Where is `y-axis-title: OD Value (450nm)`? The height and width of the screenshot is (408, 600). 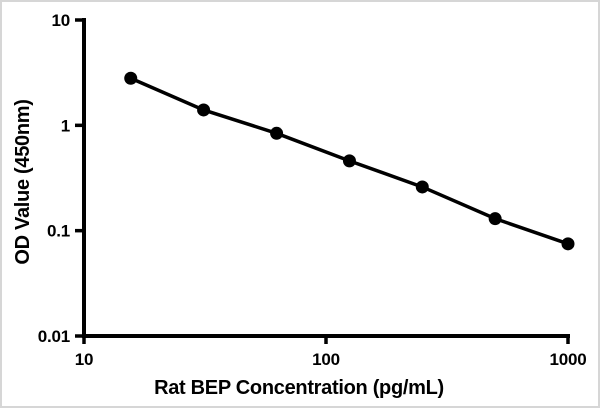
y-axis-title: OD Value (450nm) is located at coordinates (23, 181).